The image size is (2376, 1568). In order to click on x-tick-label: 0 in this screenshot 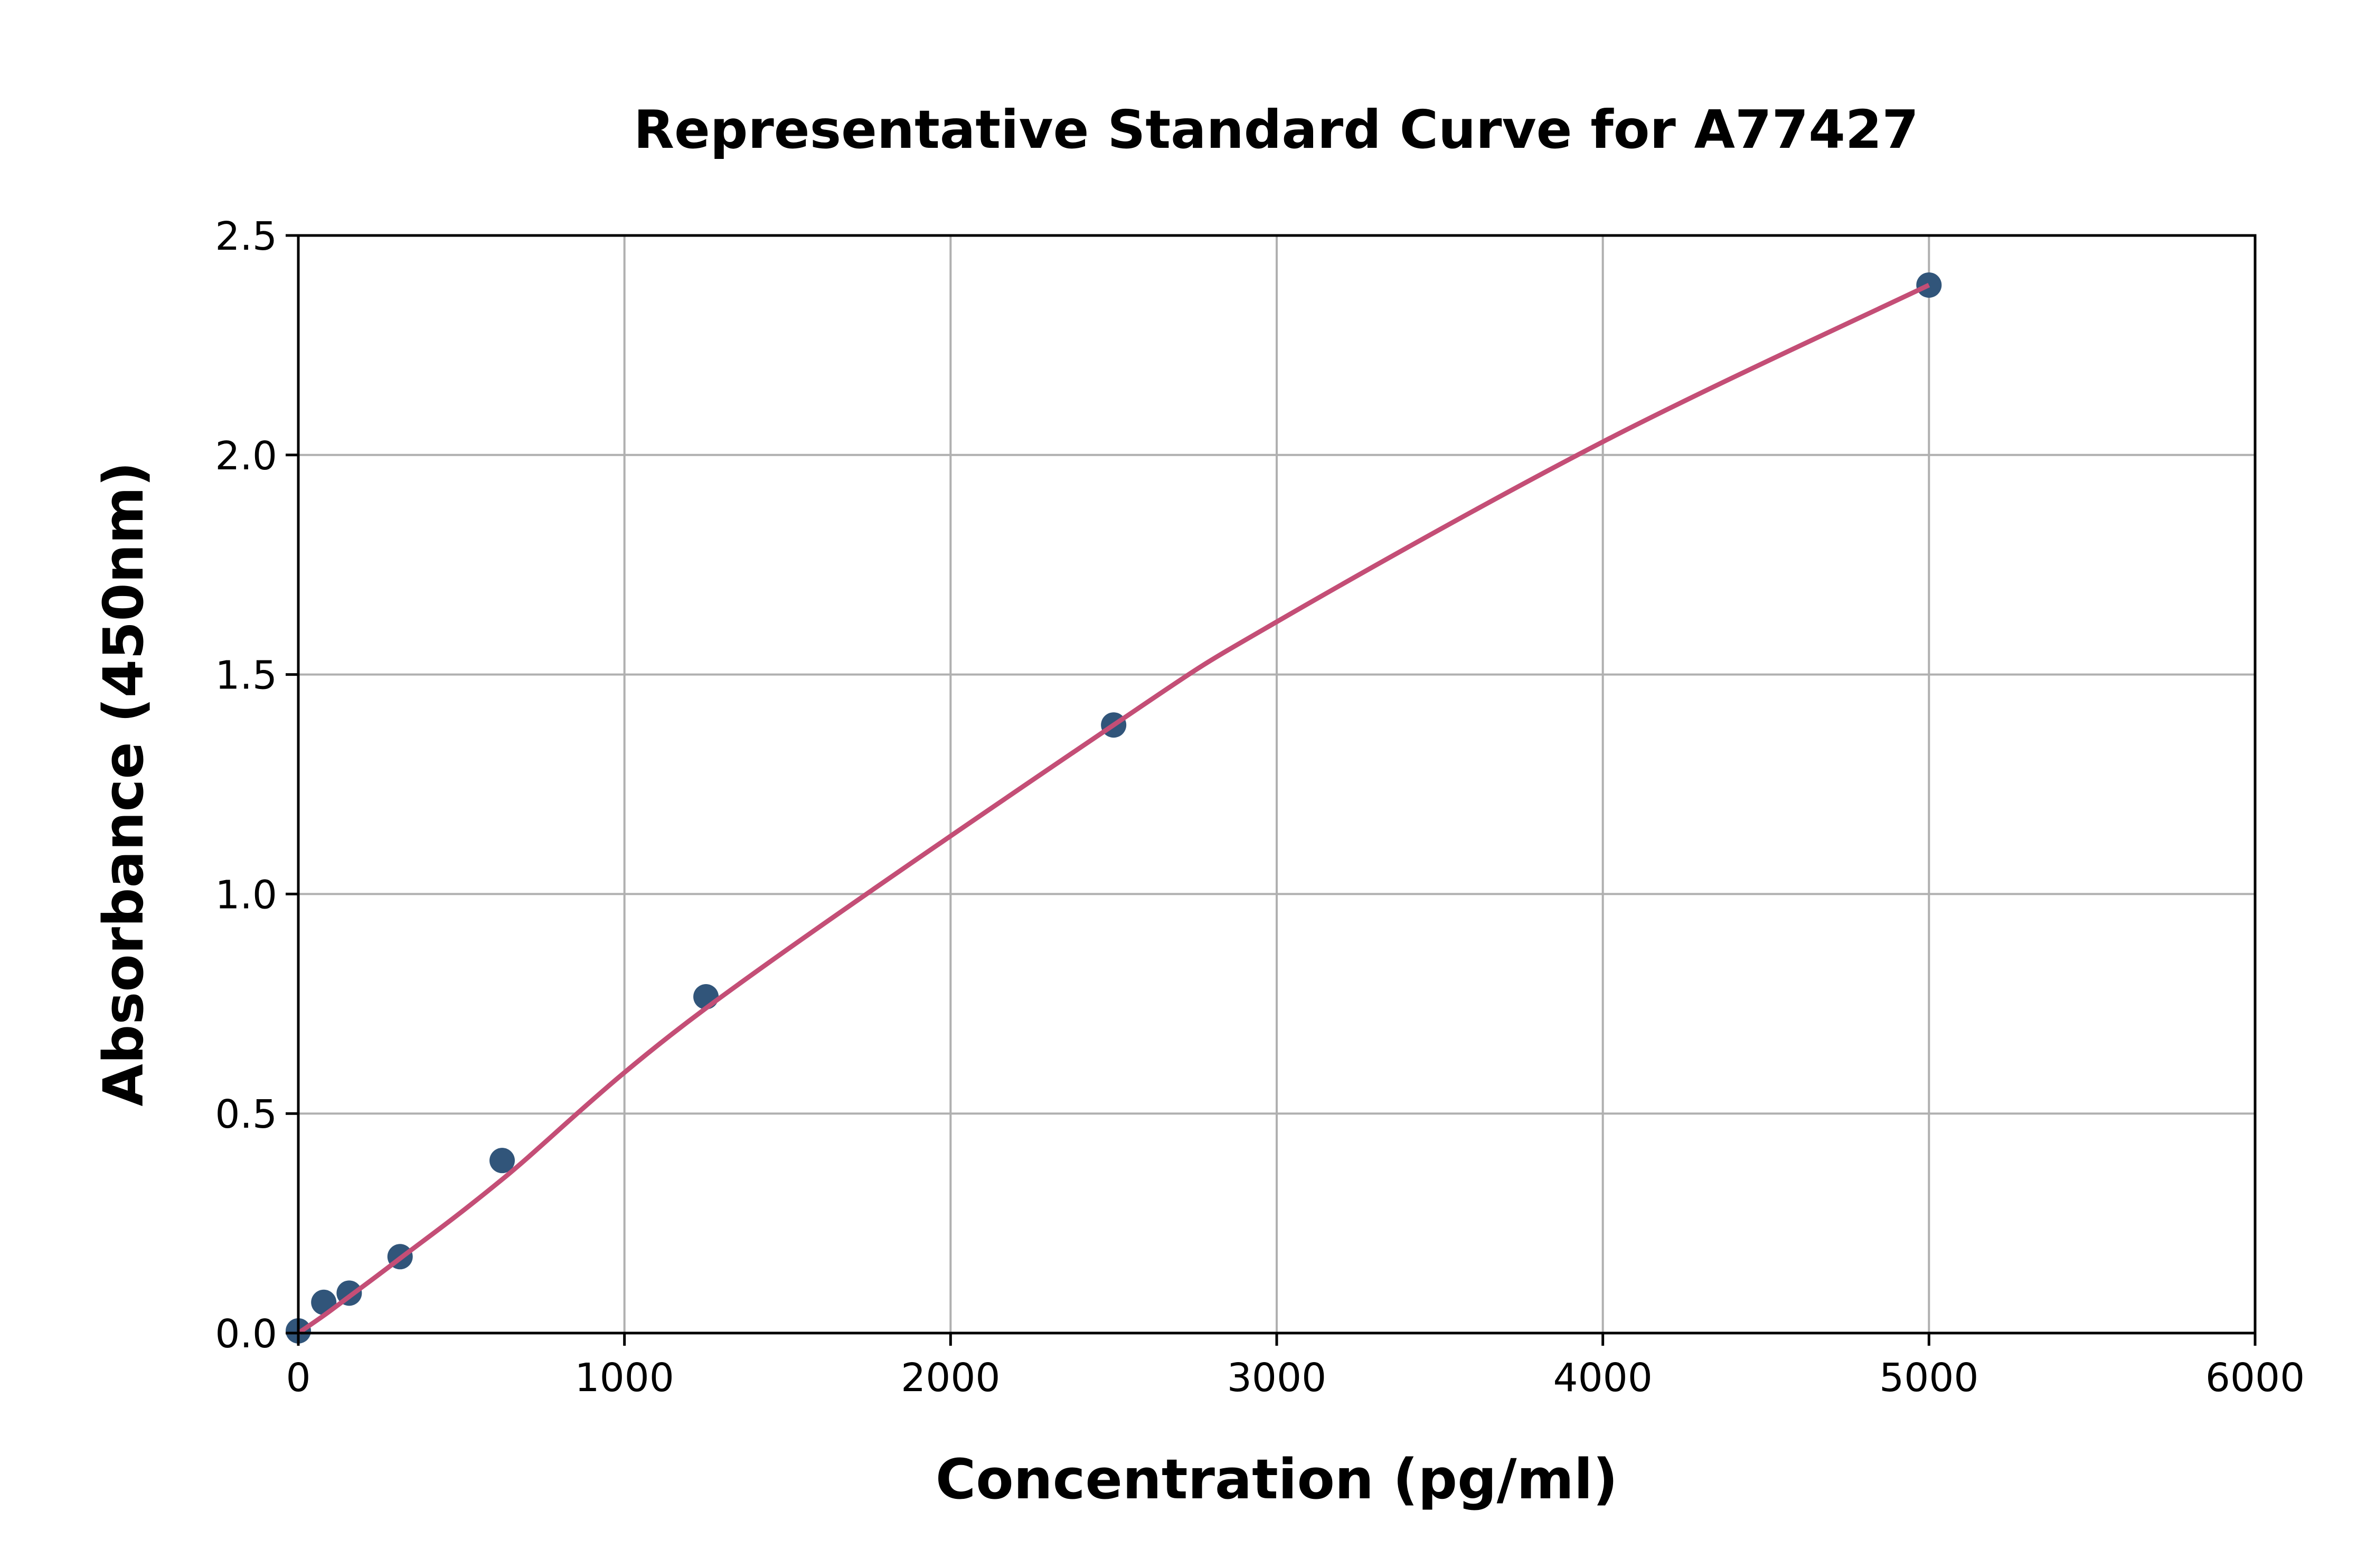, I will do `click(298, 1378)`.